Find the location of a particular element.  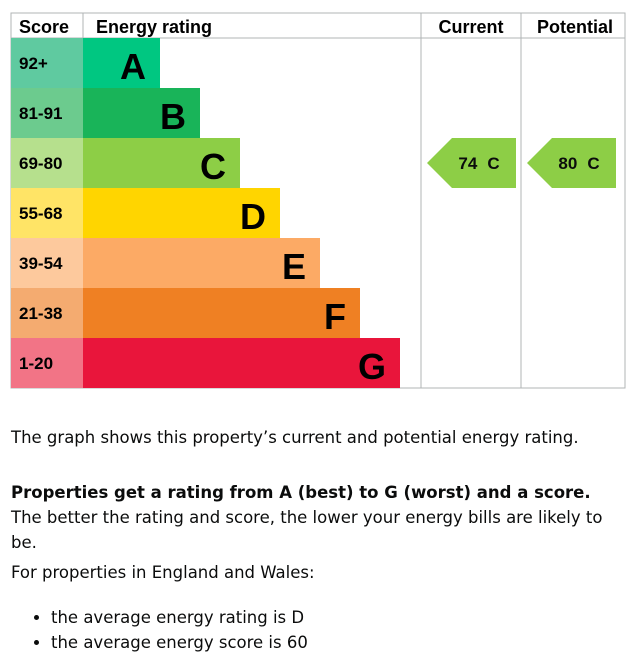

band-letter: A is located at coordinates (133, 66).